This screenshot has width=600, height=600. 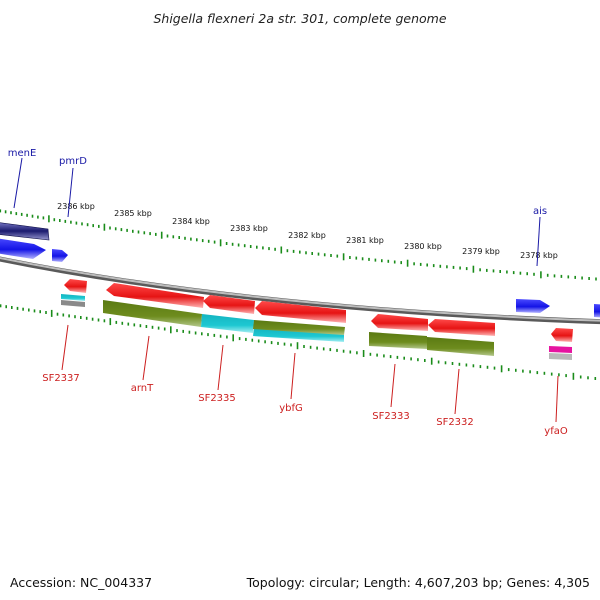 What do you see at coordinates (73, 303) in the screenshot?
I see `gene-SF2337-grey-box` at bounding box center [73, 303].